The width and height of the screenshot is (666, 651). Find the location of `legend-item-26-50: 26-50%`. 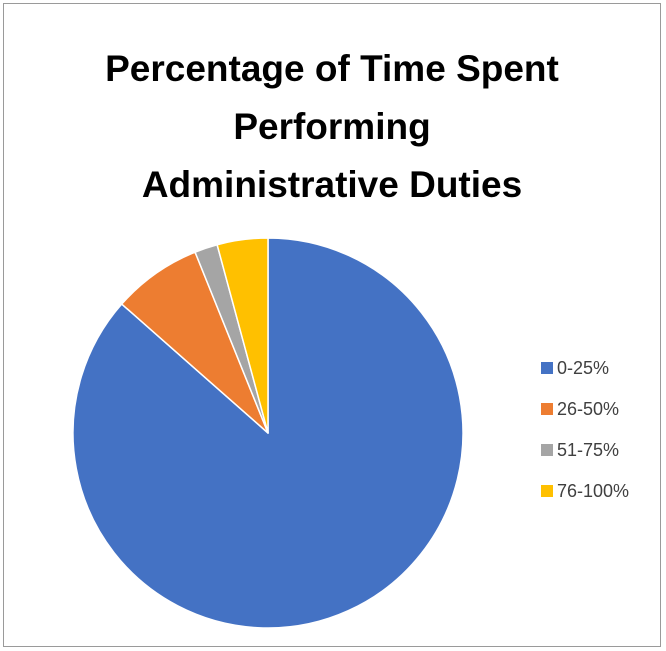

legend-item-26-50: 26-50% is located at coordinates (585, 409).